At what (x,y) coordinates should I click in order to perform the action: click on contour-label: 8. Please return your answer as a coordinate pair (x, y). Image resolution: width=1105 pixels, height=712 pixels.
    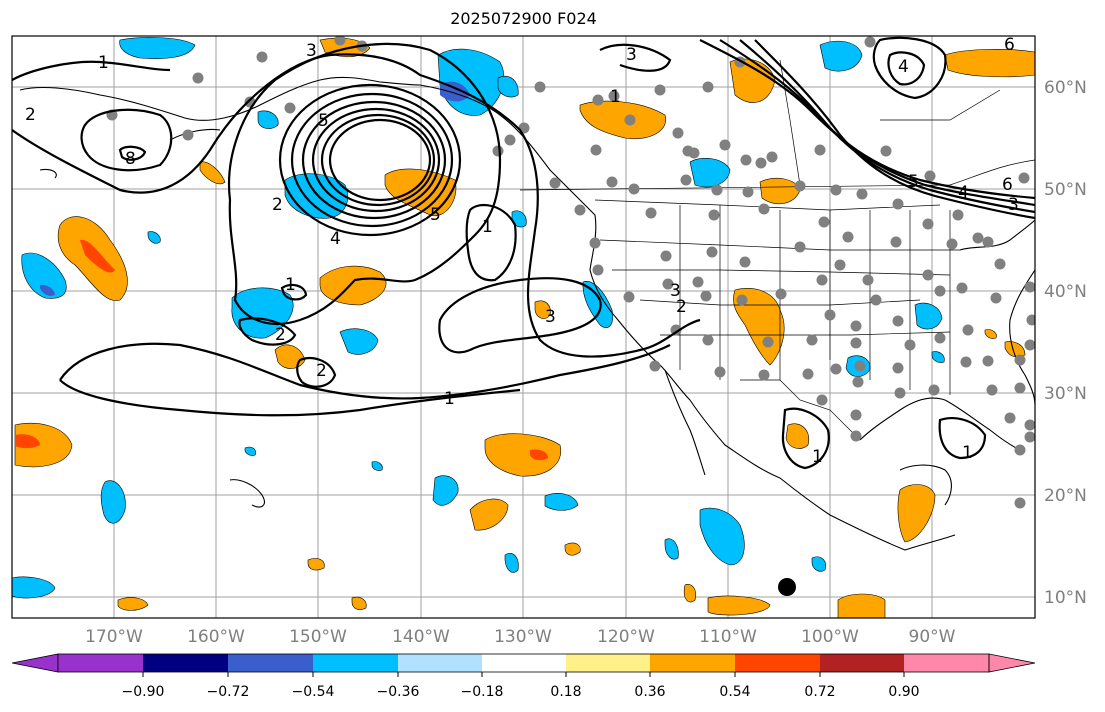
    Looking at the image, I should click on (130, 159).